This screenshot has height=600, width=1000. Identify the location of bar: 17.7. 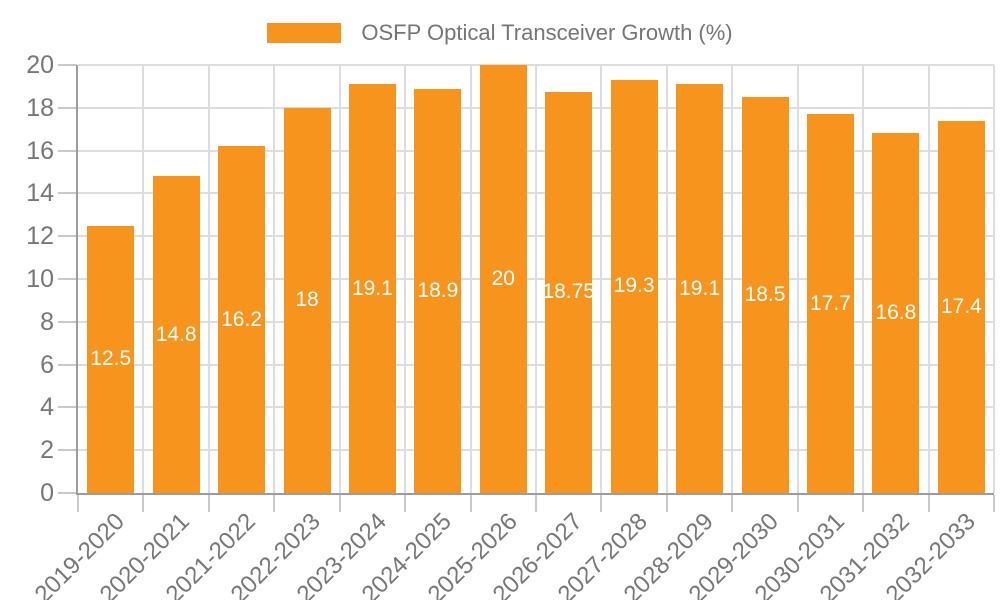
(830, 303).